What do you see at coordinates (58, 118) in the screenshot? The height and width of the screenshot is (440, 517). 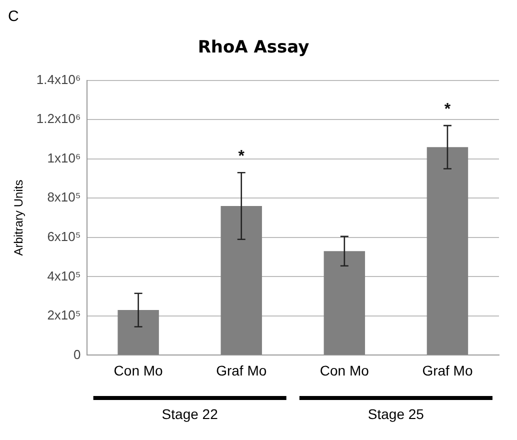 I see `y-tick-label: 1.2x10⁶` at bounding box center [58, 118].